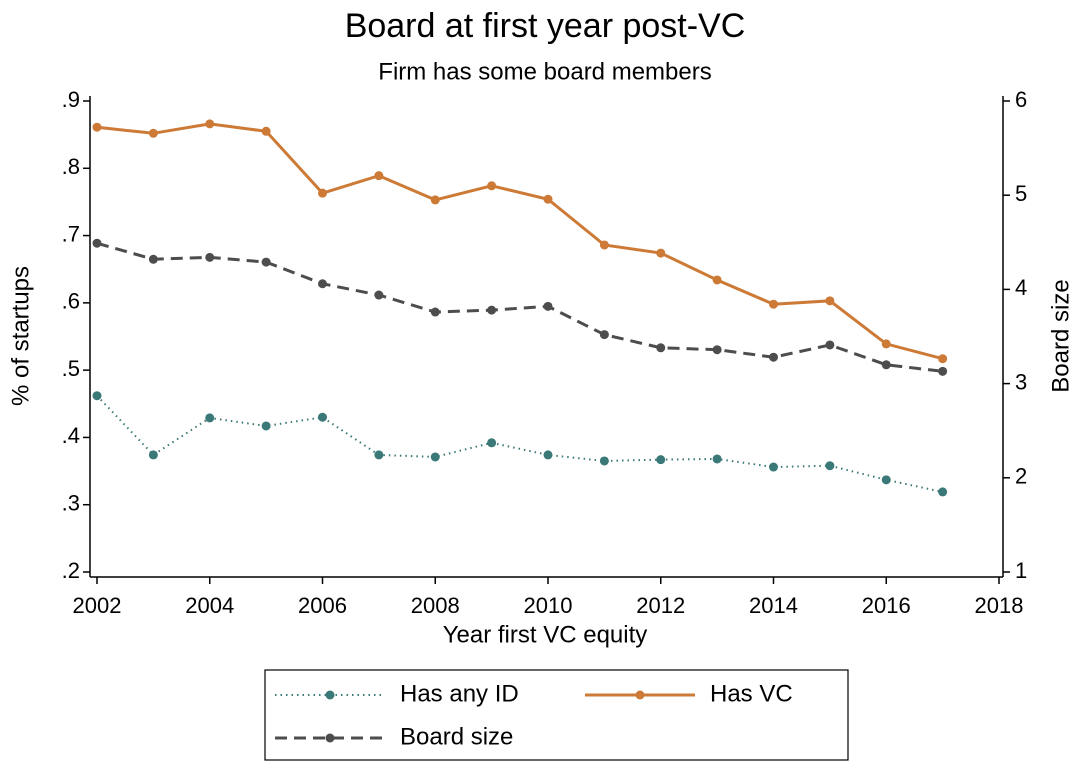 Image resolution: width=1077 pixels, height=761 pixels. I want to click on y2-tick-label: 6, so click(1021, 99).